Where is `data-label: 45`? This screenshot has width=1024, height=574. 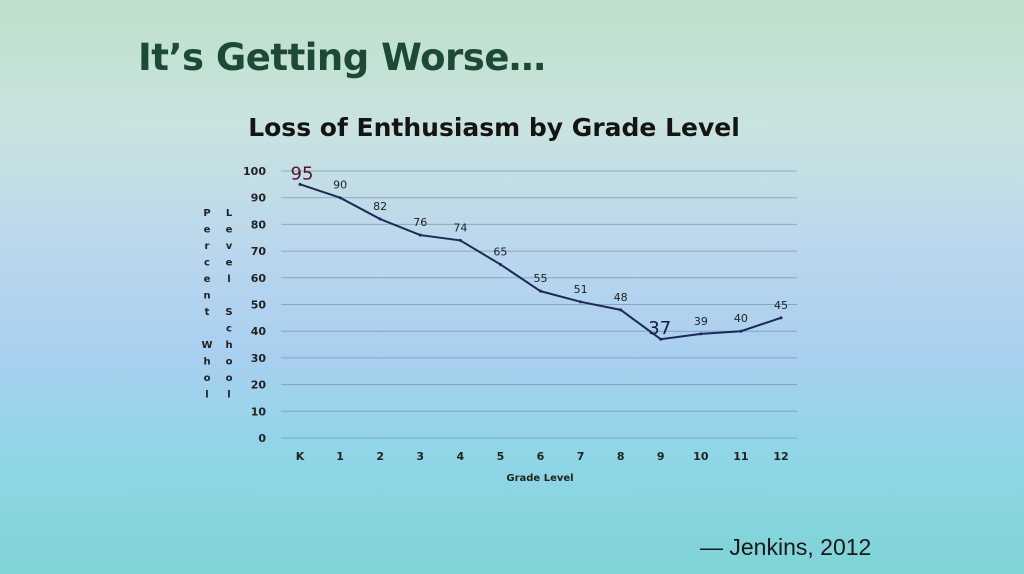
data-label: 45 is located at coordinates (781, 305).